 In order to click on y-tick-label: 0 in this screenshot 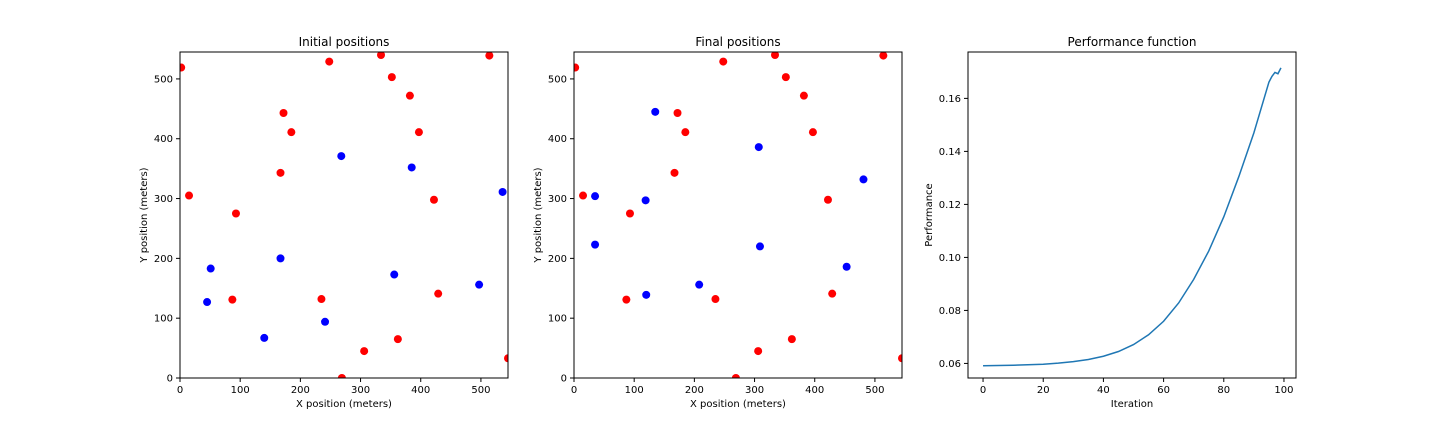, I will do `click(170, 379)`.